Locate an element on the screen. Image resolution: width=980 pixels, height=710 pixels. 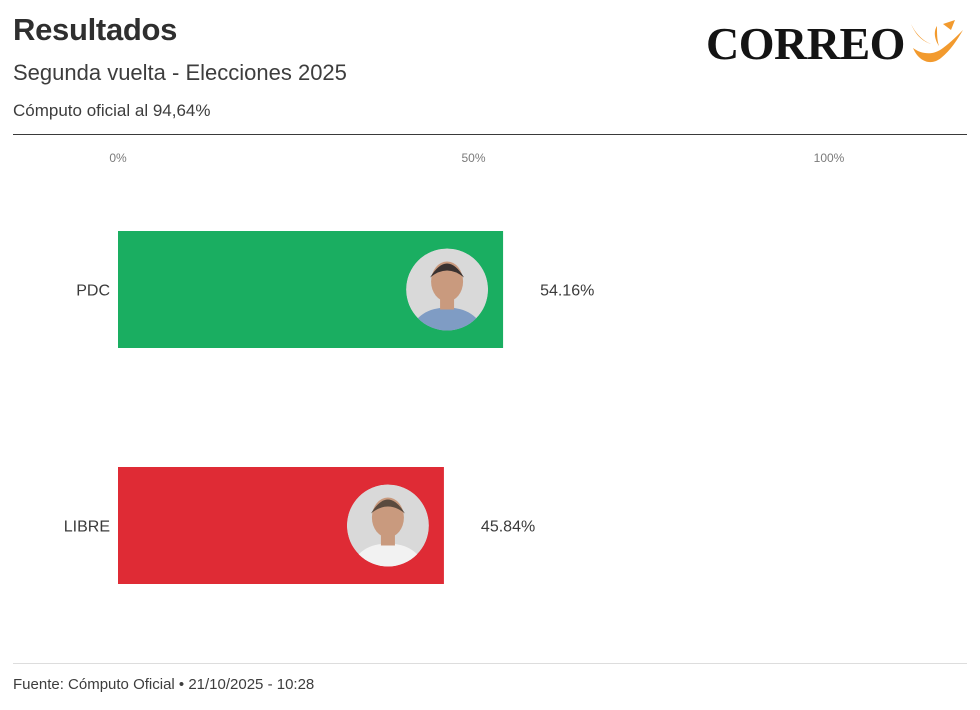
value-label: 45.84% is located at coordinates (508, 527).